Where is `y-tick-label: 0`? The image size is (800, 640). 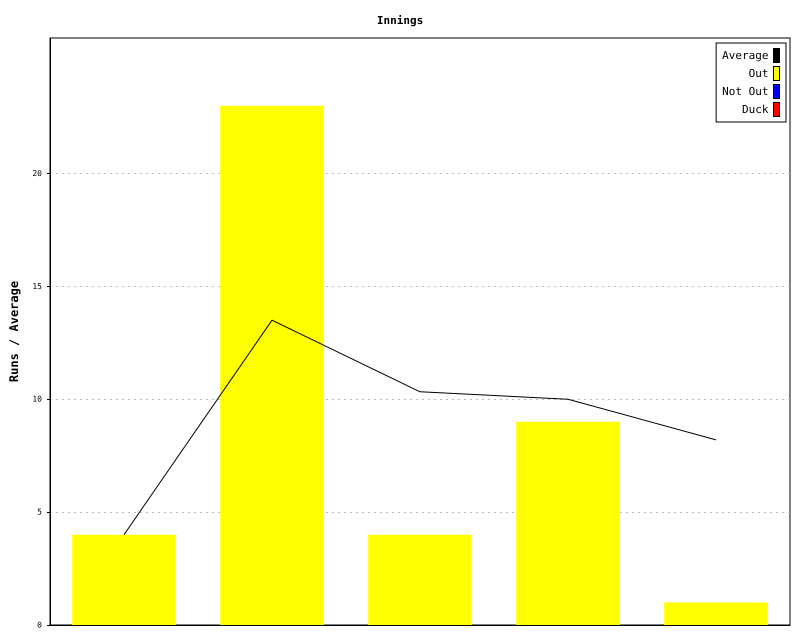
y-tick-label: 0 is located at coordinates (39, 625).